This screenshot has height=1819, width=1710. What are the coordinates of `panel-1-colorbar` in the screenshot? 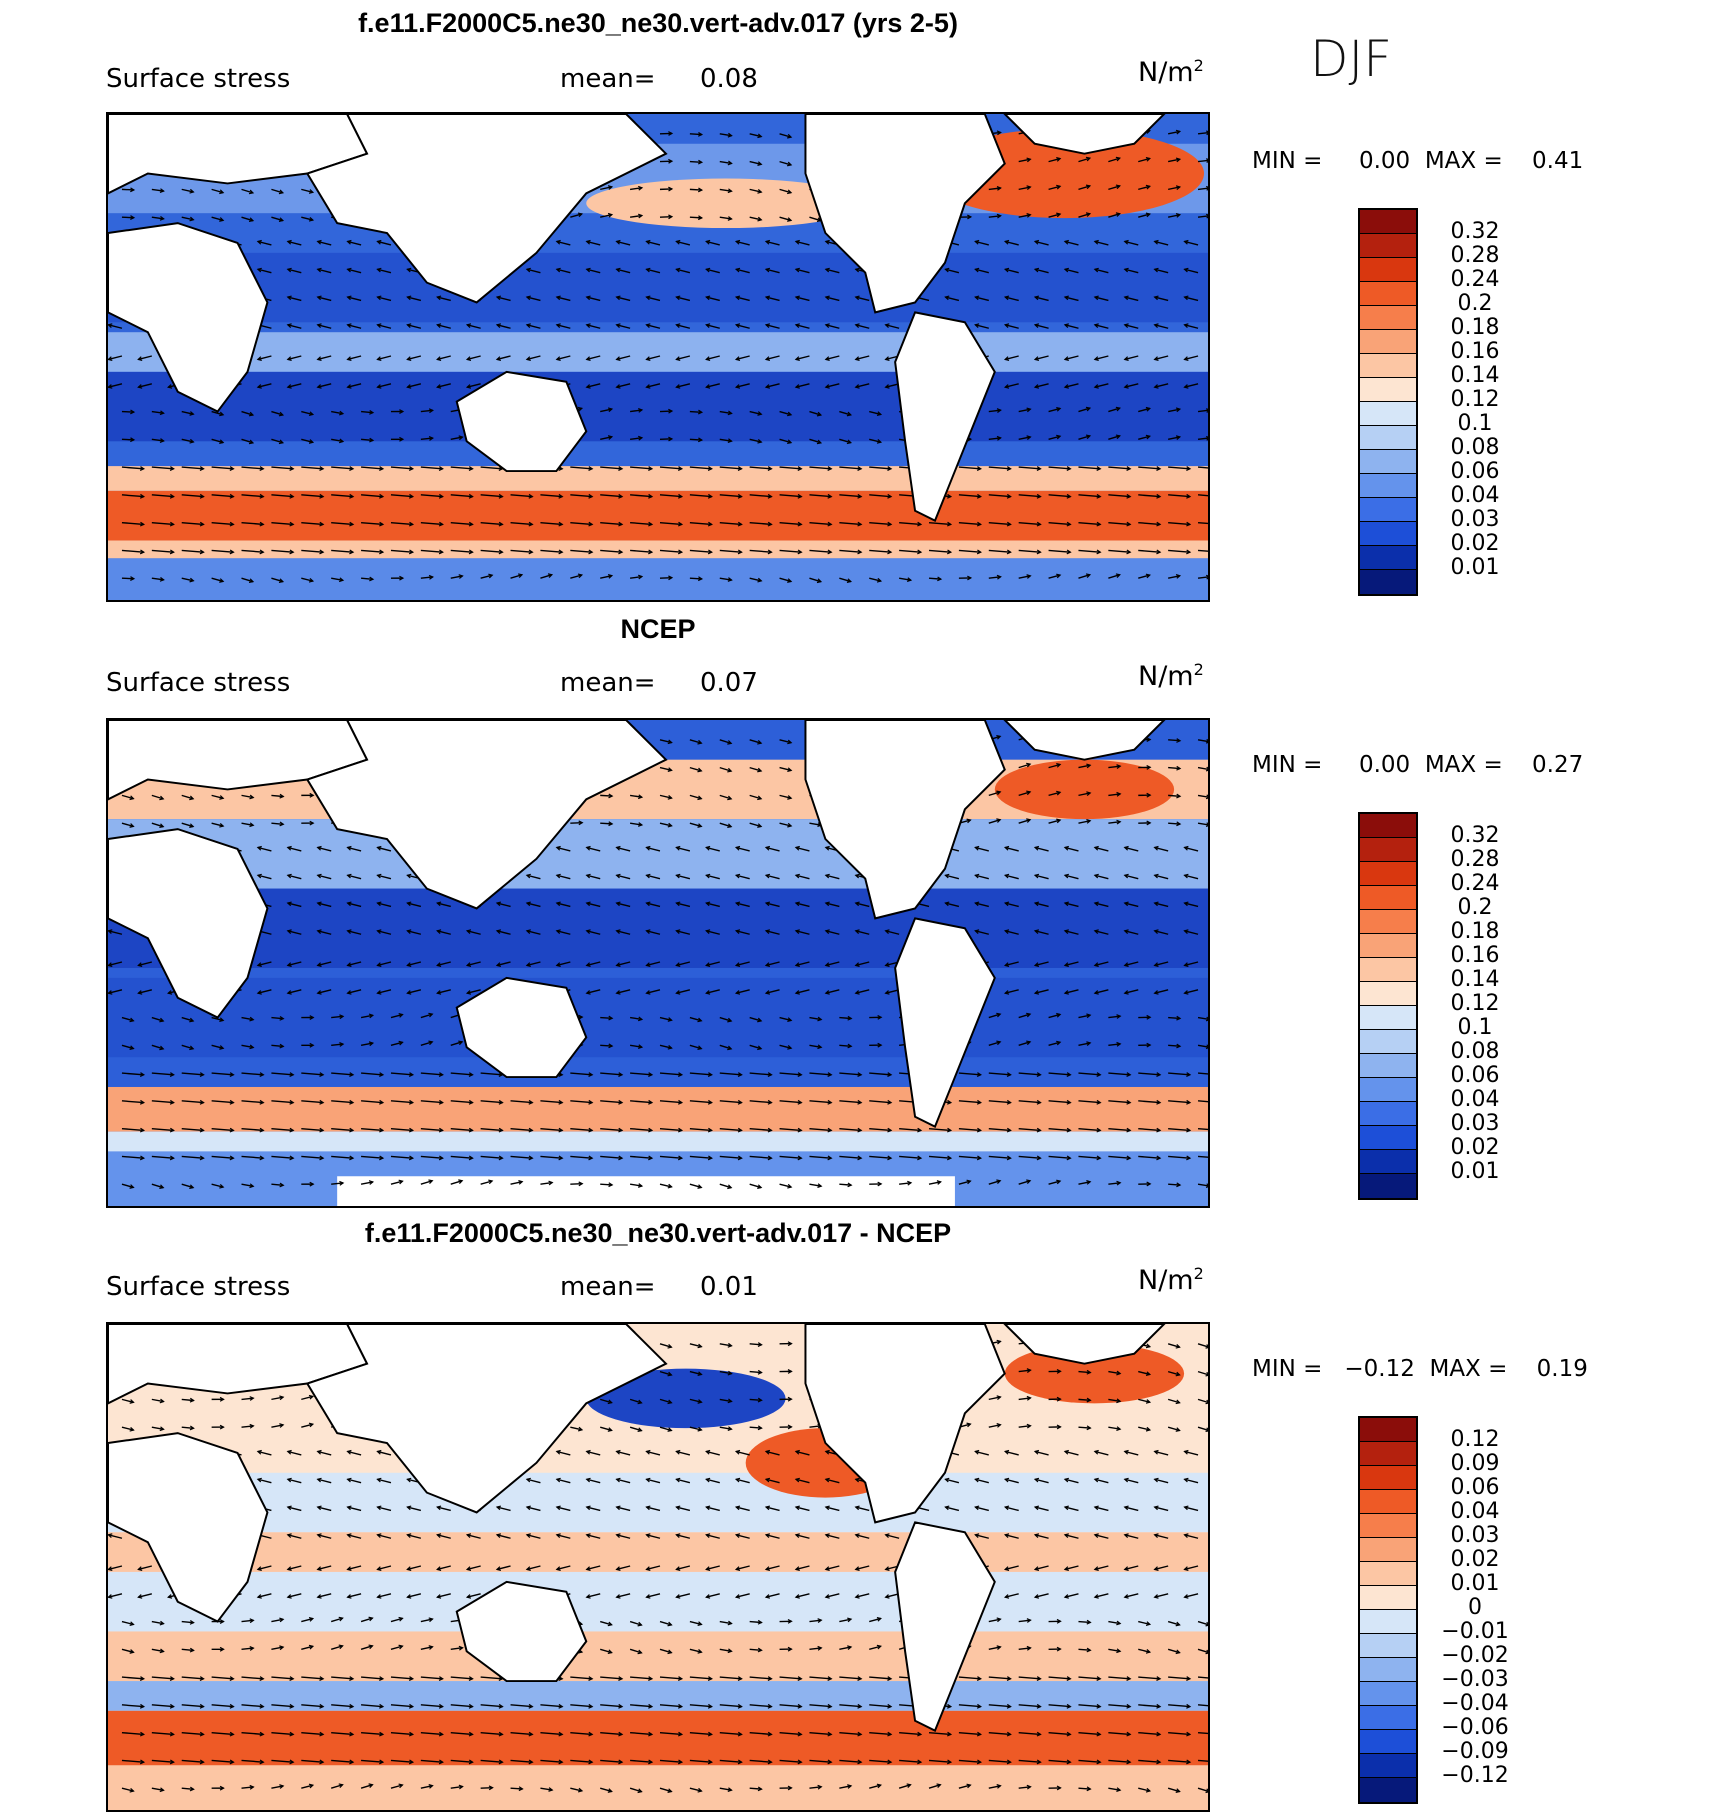 It's located at (1388, 402).